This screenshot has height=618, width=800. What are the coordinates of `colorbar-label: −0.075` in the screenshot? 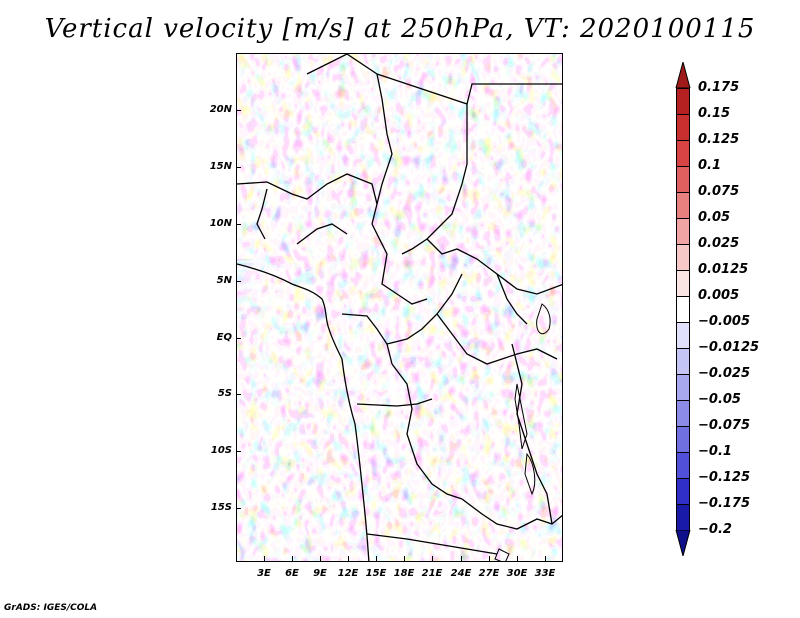 It's located at (724, 425).